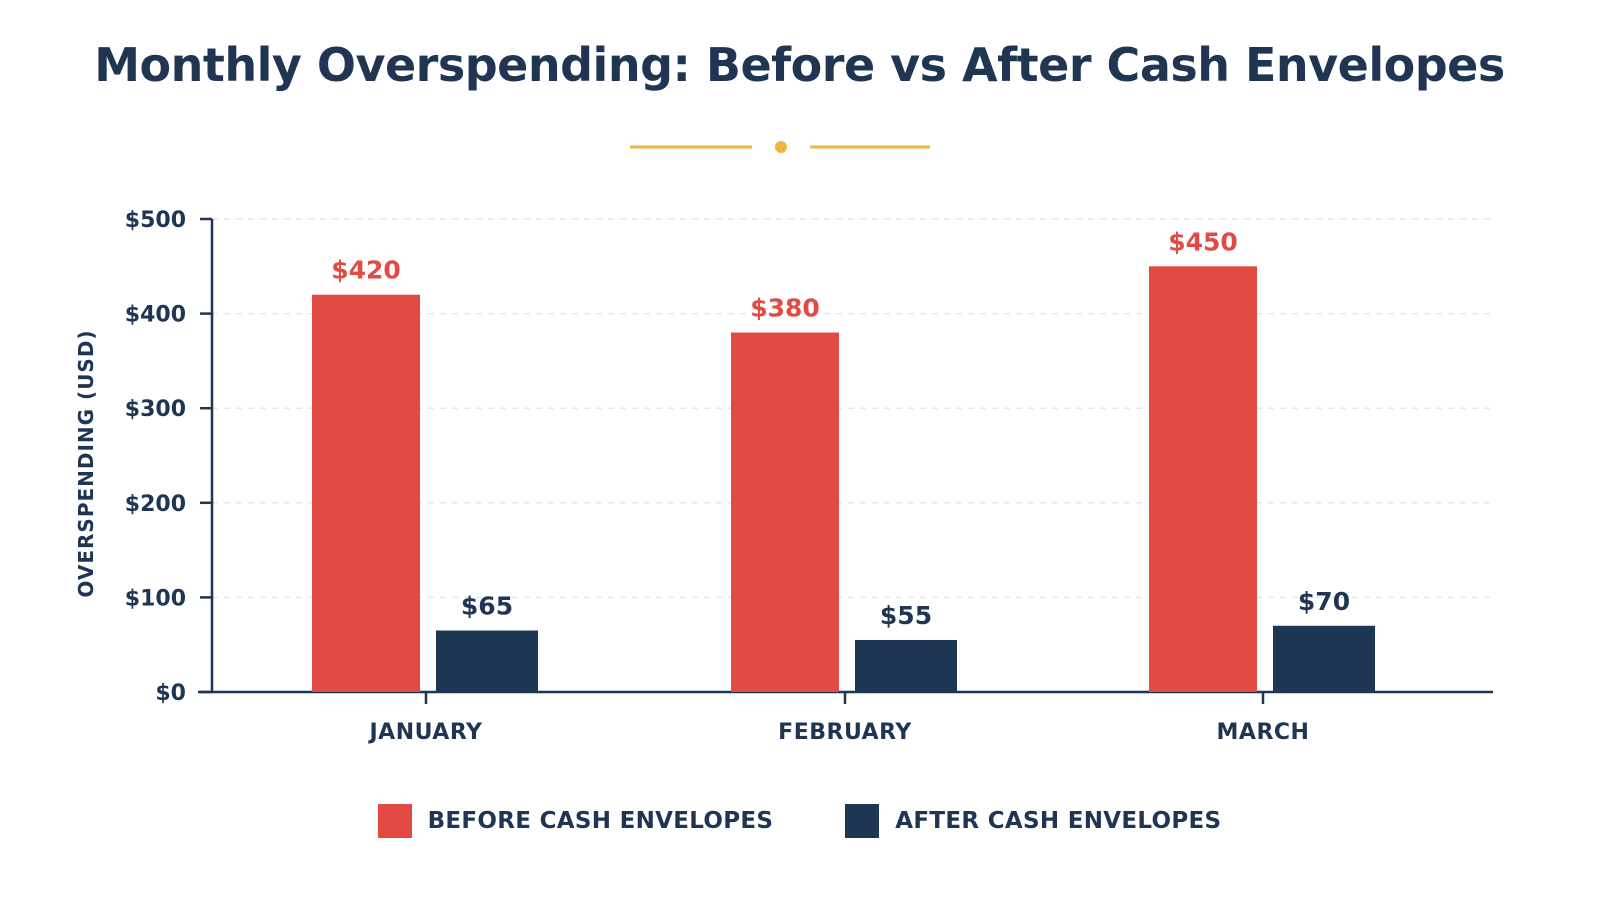 This screenshot has height=900, width=1599. What do you see at coordinates (366, 270) in the screenshot?
I see `data-label-before: $420` at bounding box center [366, 270].